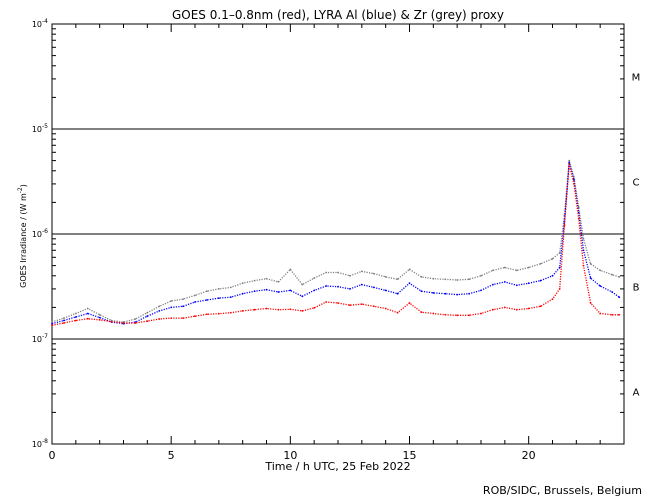 This screenshot has height=500, width=650. Describe the element at coordinates (636, 288) in the screenshot. I see `flare-class-label: B` at that location.